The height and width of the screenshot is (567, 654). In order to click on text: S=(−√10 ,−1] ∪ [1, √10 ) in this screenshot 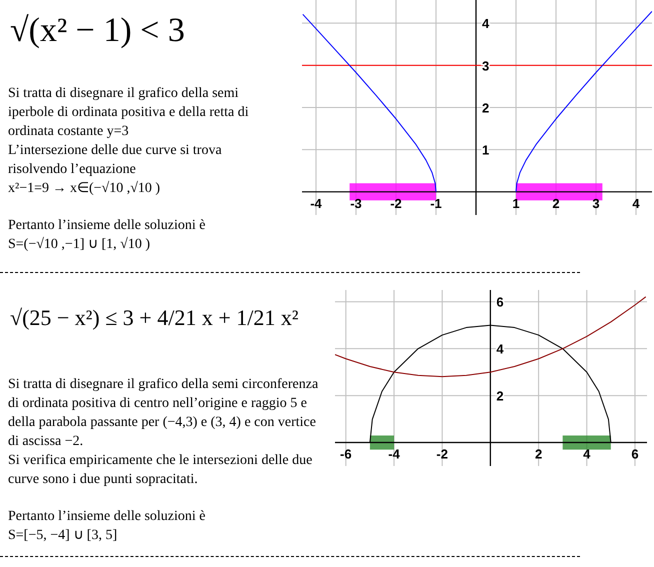, I will do `click(79, 244)`.